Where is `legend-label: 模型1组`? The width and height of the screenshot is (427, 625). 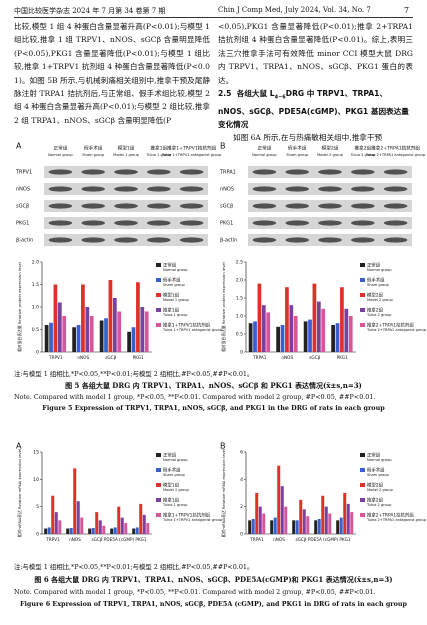 legend-label: 模型1组 is located at coordinates (171, 485).